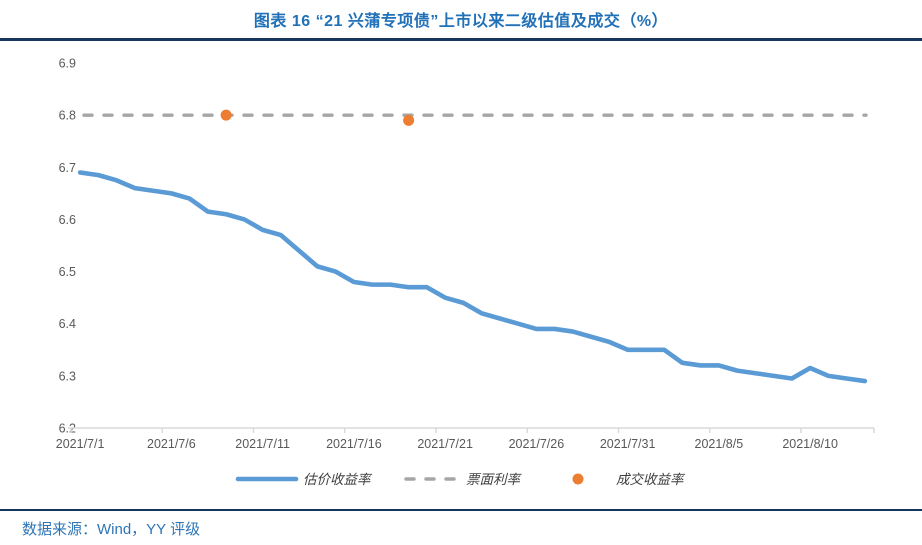 The width and height of the screenshot is (922, 545). Describe the element at coordinates (461, 510) in the screenshot. I see `footer-divider` at that location.